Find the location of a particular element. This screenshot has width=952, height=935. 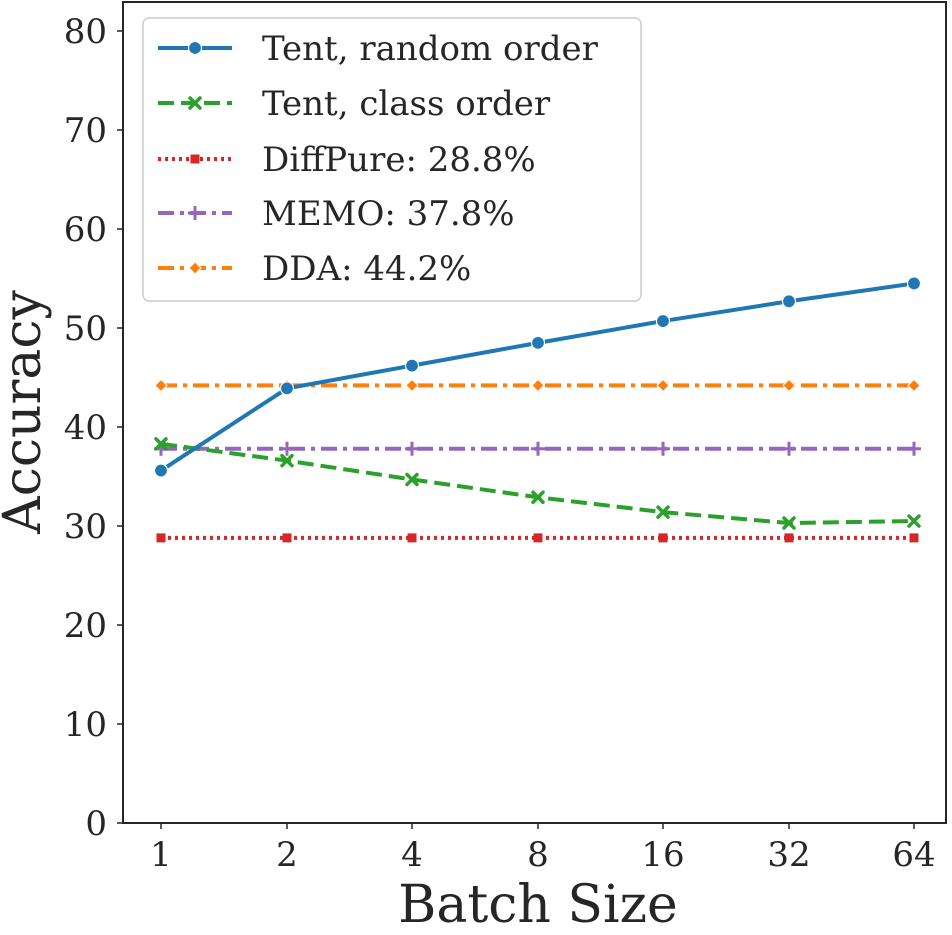

legend-label: Tent, random order is located at coordinates (430, 49).